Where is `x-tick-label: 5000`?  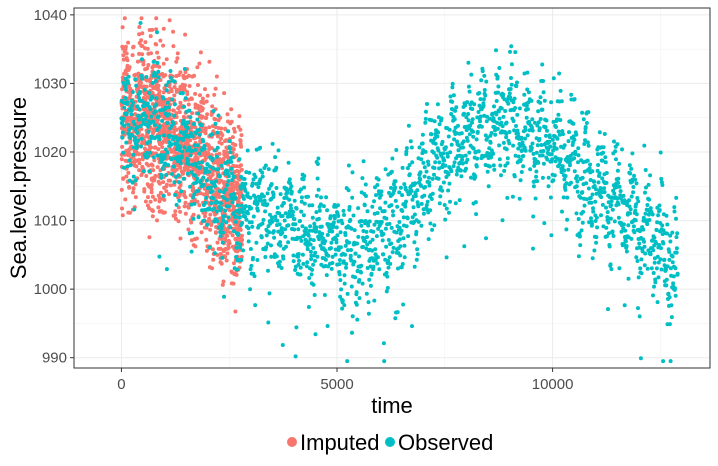
x-tick-label: 5000 is located at coordinates (336, 384).